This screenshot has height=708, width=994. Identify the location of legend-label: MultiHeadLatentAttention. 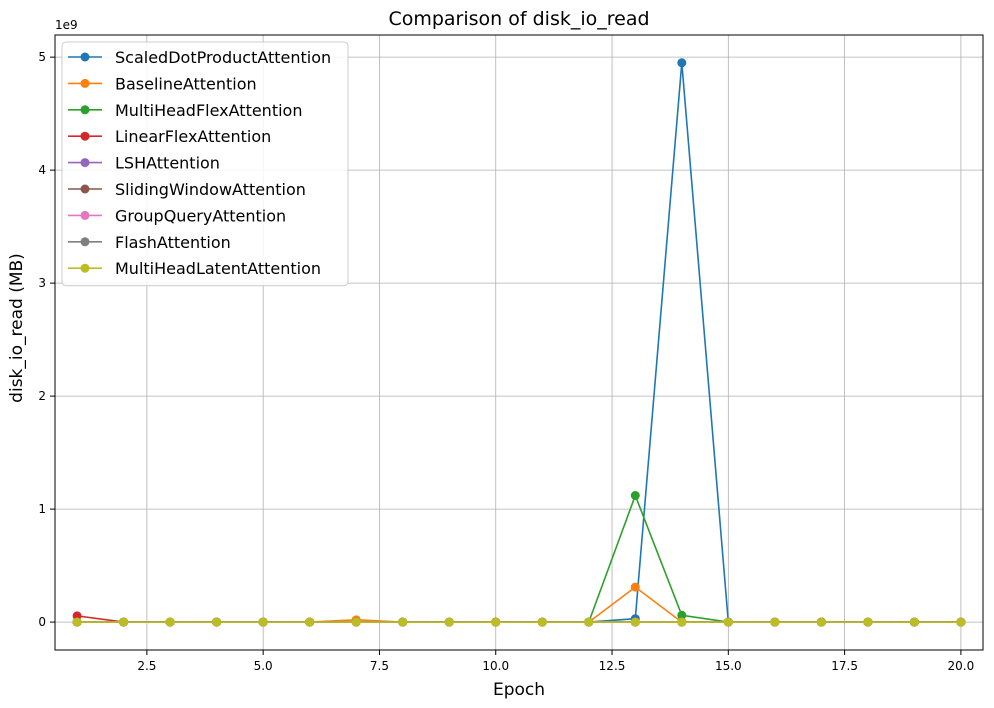
(218, 268).